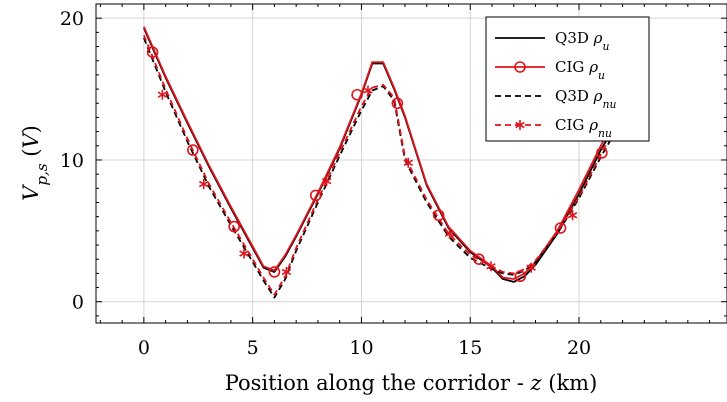 The height and width of the screenshot is (402, 727). Describe the element at coordinates (361, 348) in the screenshot. I see `x-tick-label: 10` at that location.